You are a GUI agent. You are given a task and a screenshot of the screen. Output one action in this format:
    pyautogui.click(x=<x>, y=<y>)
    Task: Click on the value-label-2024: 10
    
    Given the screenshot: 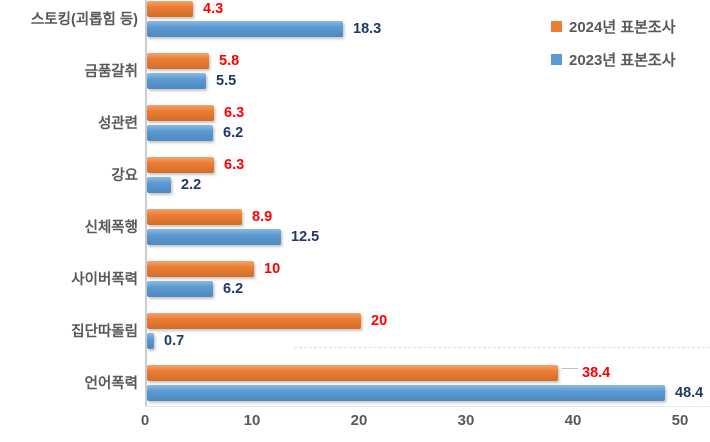 What is the action you would take?
    pyautogui.click(x=272, y=269)
    